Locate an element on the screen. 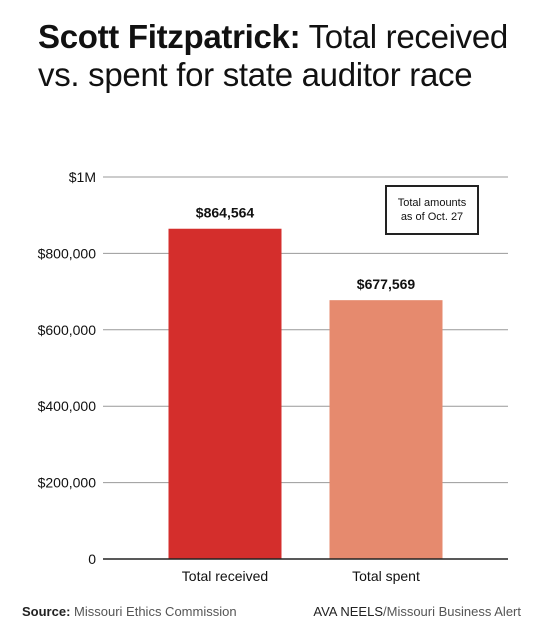 The width and height of the screenshot is (541, 634). bar-total-received is located at coordinates (225, 393).